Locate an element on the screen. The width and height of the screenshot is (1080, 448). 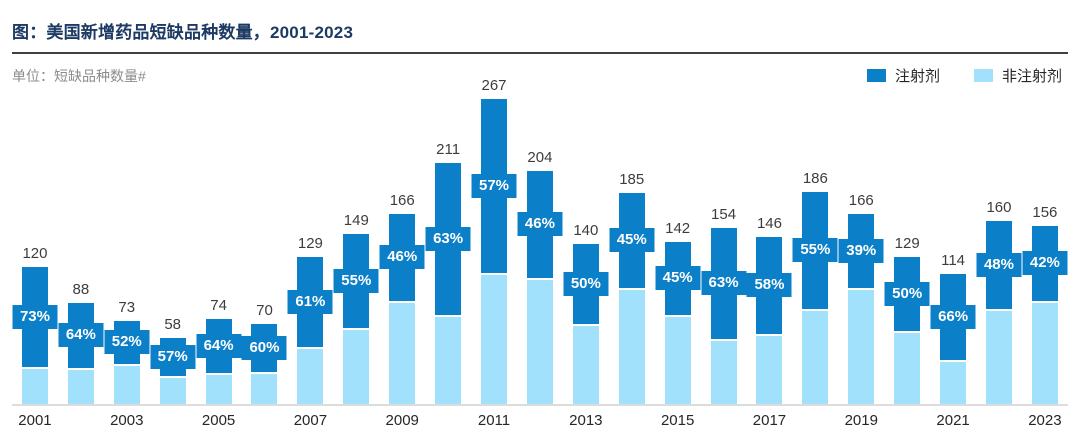
bar-total-label: 186 is located at coordinates (815, 178).